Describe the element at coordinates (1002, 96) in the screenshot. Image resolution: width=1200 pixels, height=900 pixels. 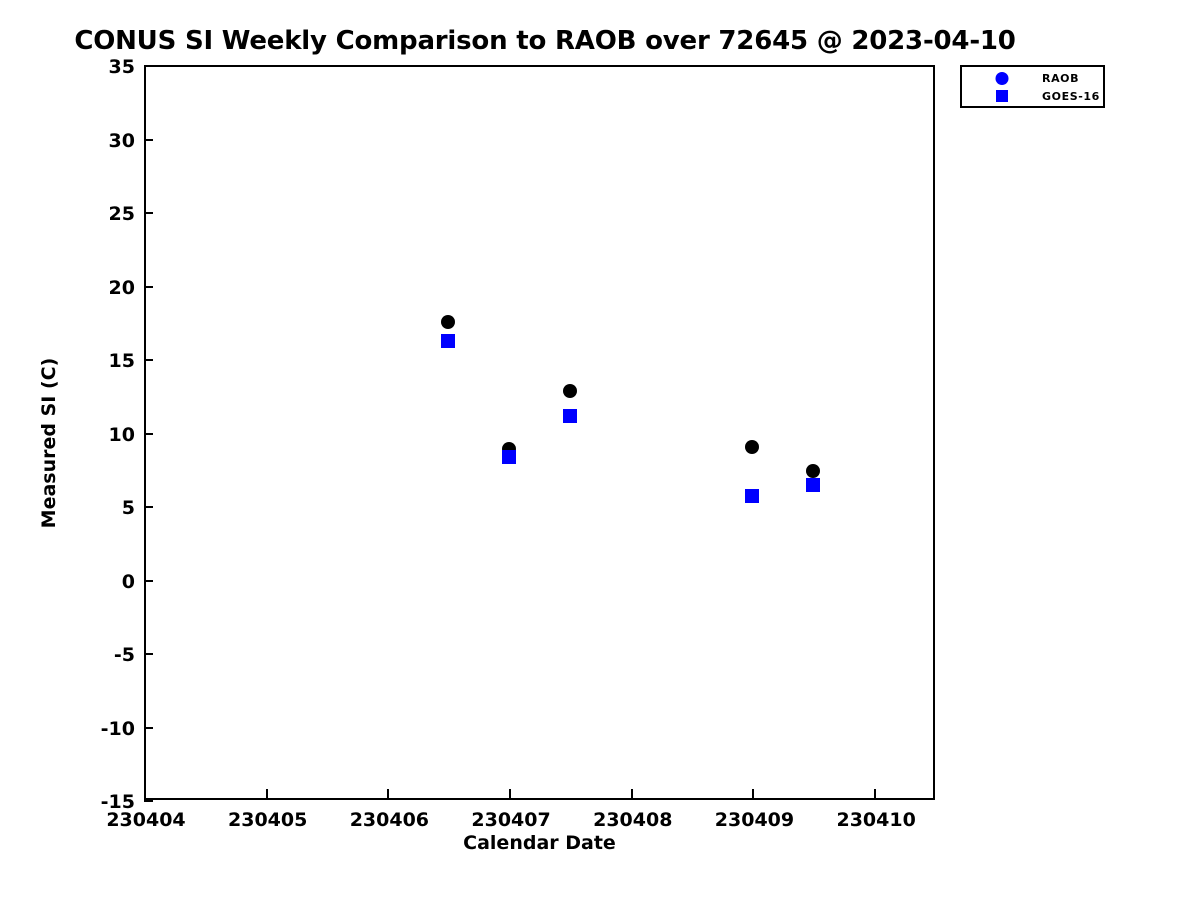
I see `legend-square-icon` at that location.